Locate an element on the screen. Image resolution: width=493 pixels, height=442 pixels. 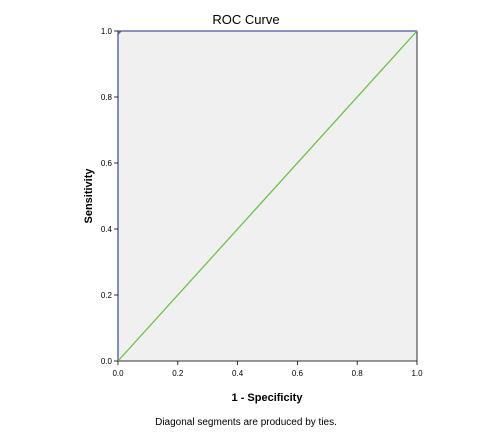
y-tick-label: 0.6 is located at coordinates (107, 163).